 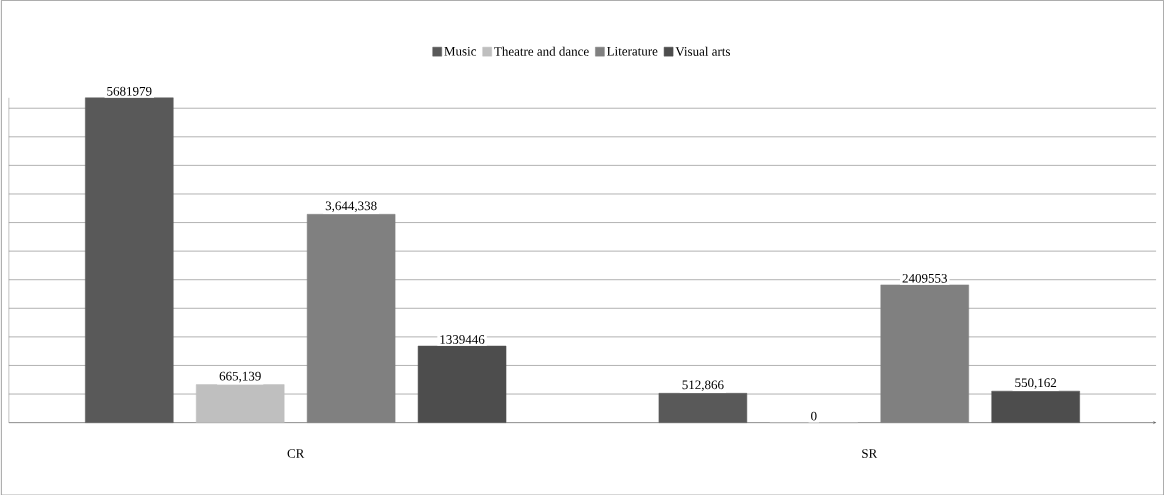 I want to click on data-label: 5681979, so click(x=129, y=91).